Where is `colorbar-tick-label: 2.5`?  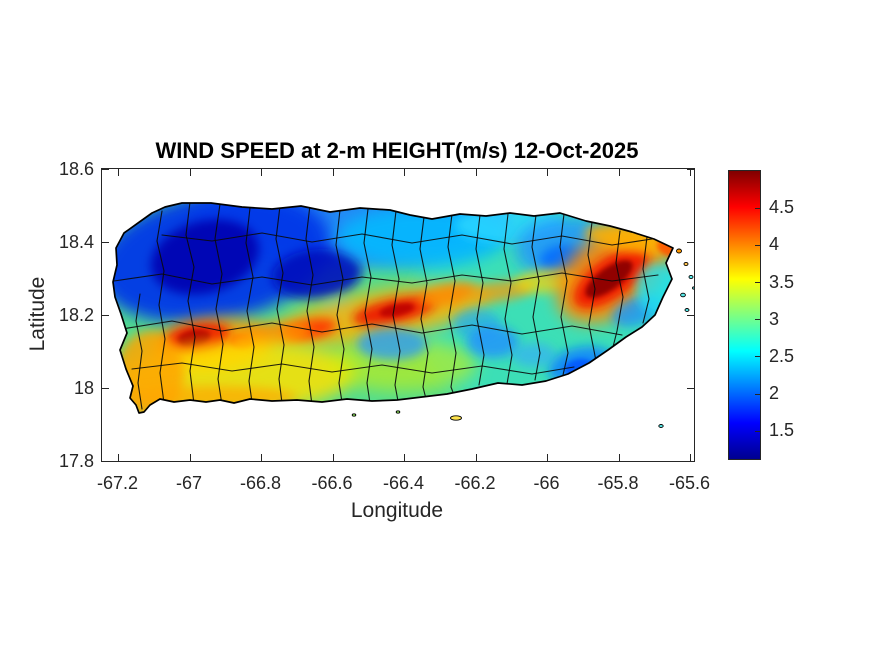
colorbar-tick-label: 2.5 is located at coordinates (782, 355).